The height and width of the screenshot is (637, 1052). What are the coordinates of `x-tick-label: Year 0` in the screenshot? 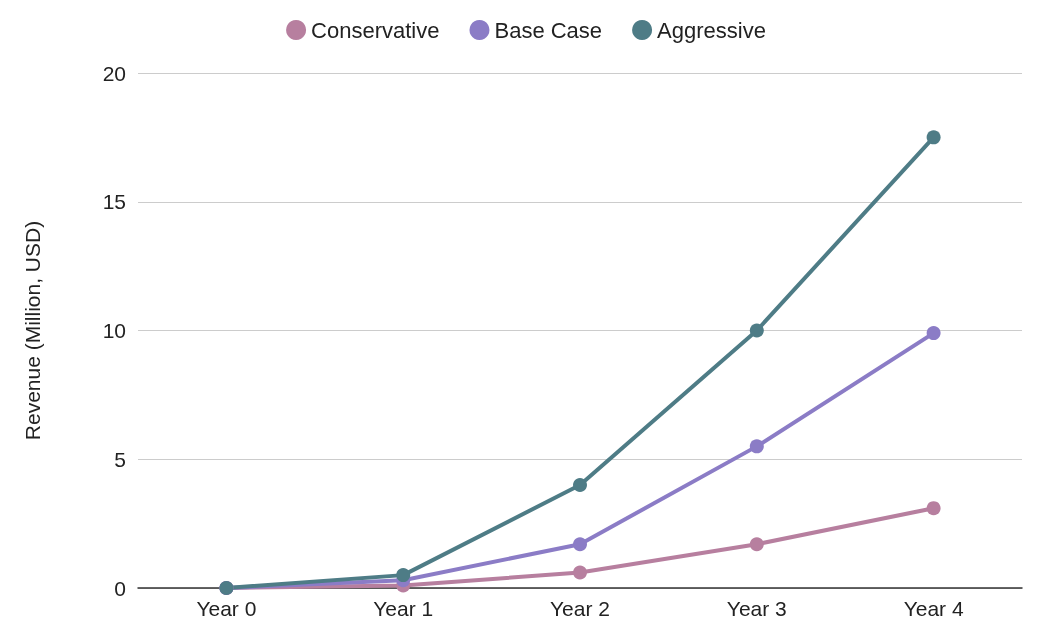 It's located at (226, 608).